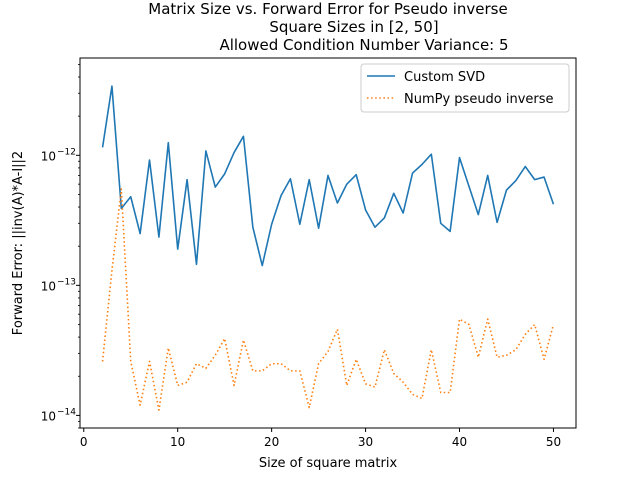 This screenshot has width=640, height=480. Describe the element at coordinates (66, 282) in the screenshot. I see `y-tick-exponent: −13` at that location.